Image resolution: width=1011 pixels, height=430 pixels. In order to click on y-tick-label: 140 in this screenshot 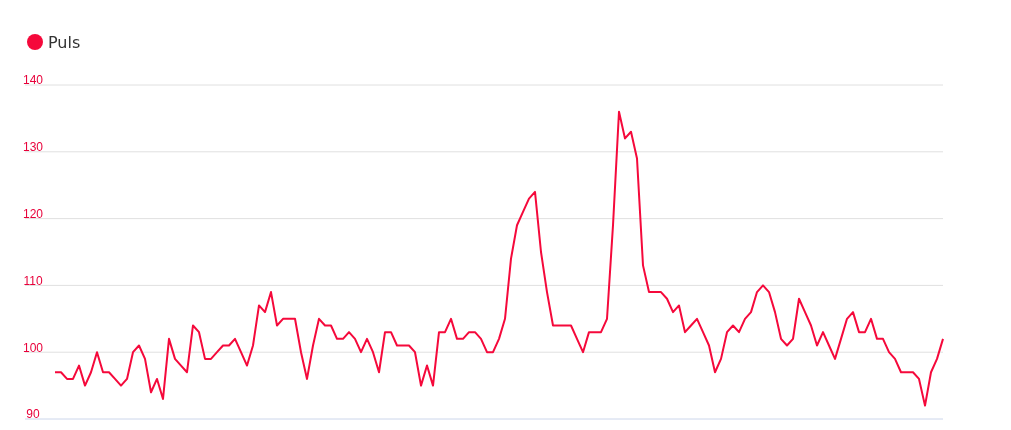, I will do `click(33, 80)`.